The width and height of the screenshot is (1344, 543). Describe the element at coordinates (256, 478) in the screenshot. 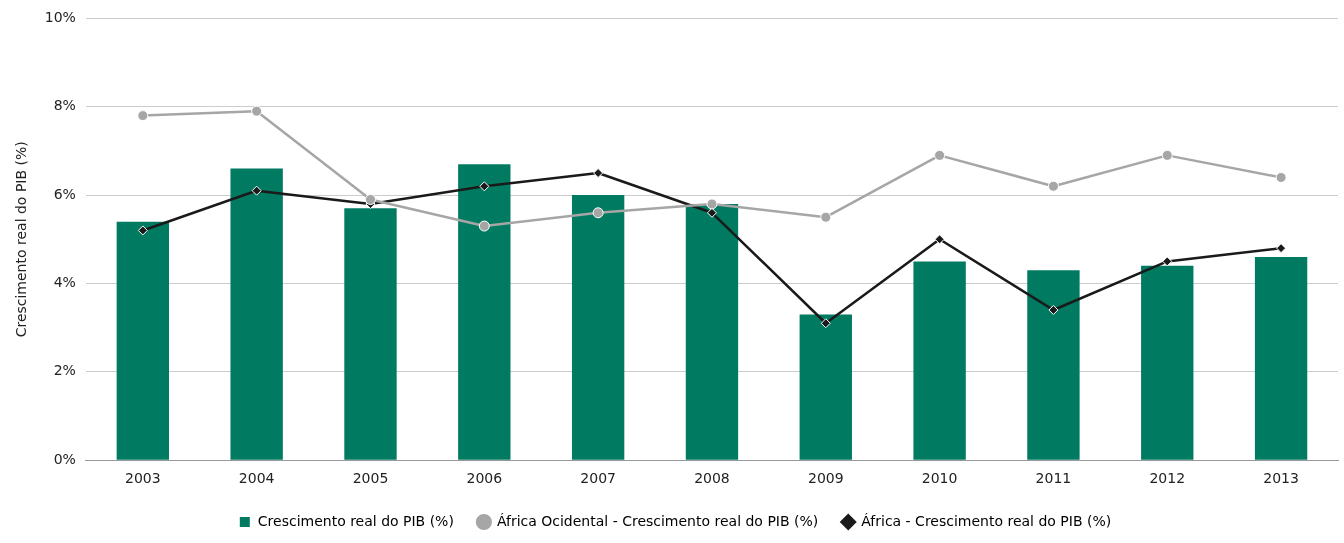

I see `x-tick-label: 2004` at that location.